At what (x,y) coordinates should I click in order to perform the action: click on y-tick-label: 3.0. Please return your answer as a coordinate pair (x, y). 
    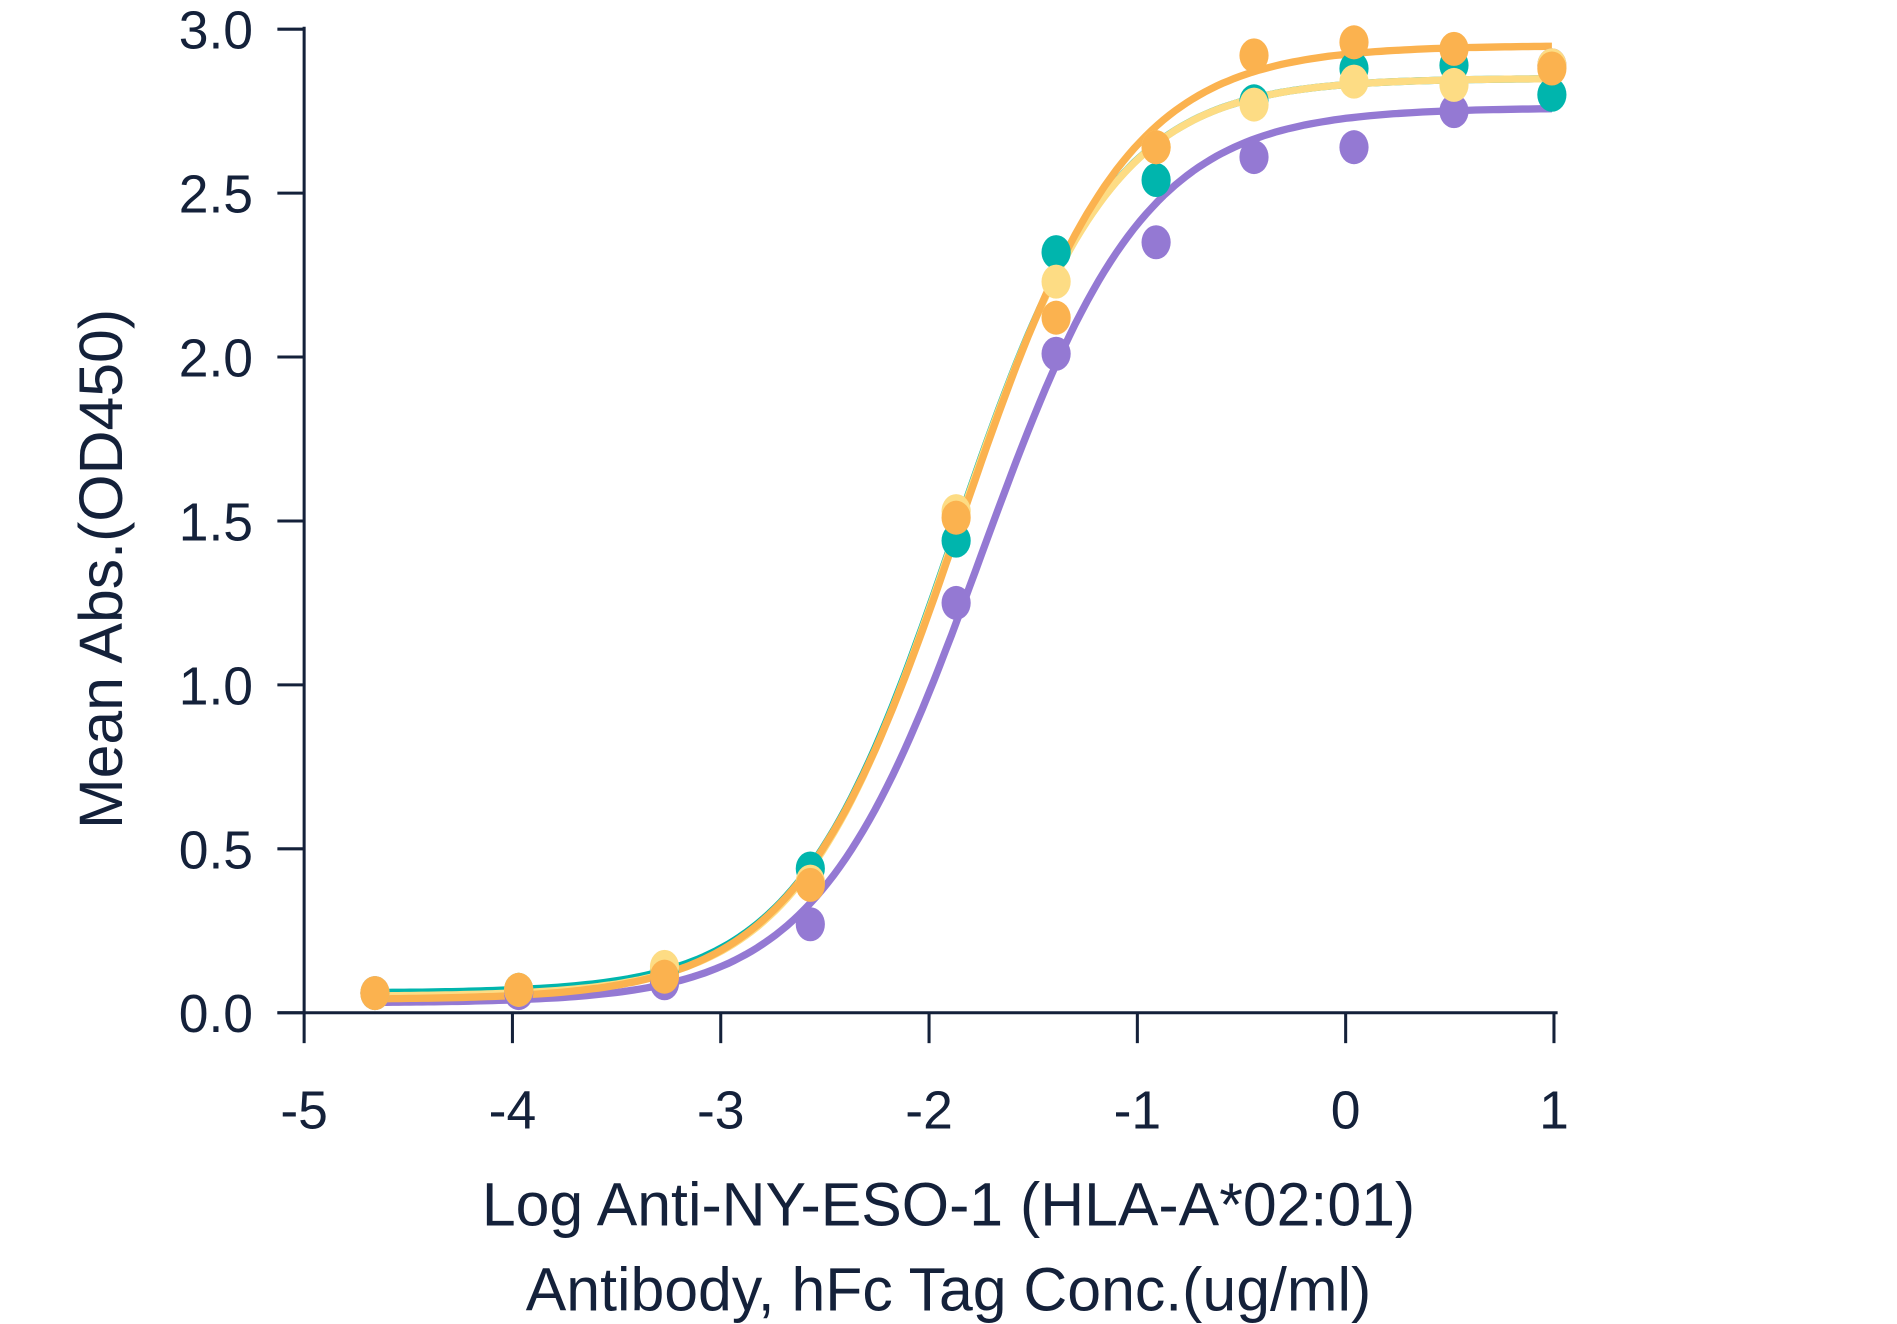
    Looking at the image, I should click on (216, 31).